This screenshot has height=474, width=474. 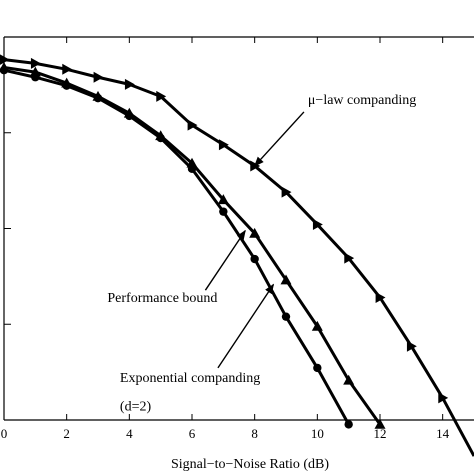 What do you see at coordinates (254, 433) in the screenshot?
I see `x-tick-label: 8` at bounding box center [254, 433].